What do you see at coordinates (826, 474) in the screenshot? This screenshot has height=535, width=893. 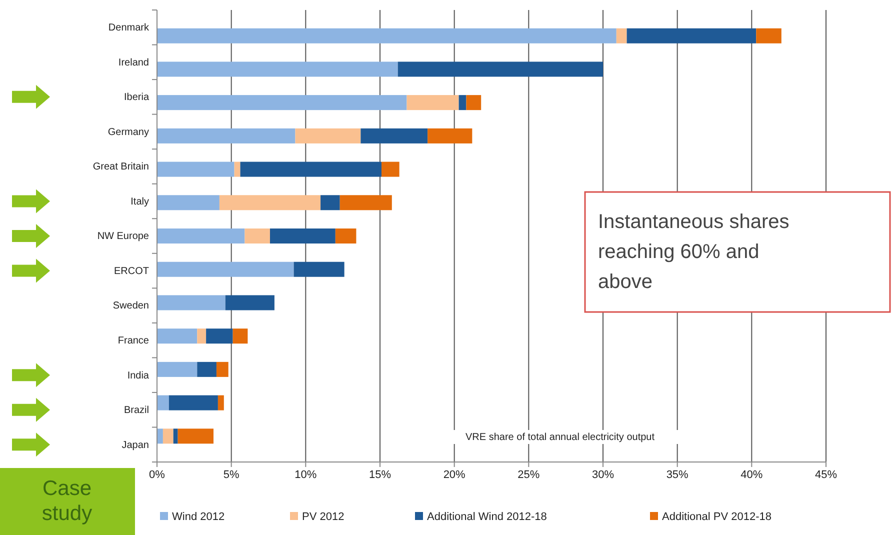 I see `x-tick-label: 45%` at bounding box center [826, 474].